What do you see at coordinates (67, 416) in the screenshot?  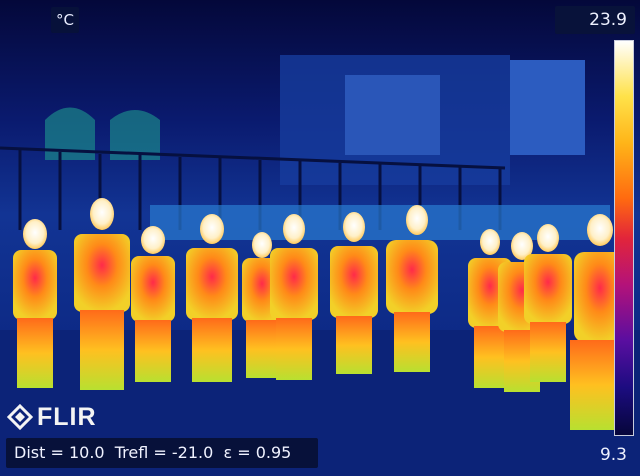 I see `logo-text: FLIR` at bounding box center [67, 416].